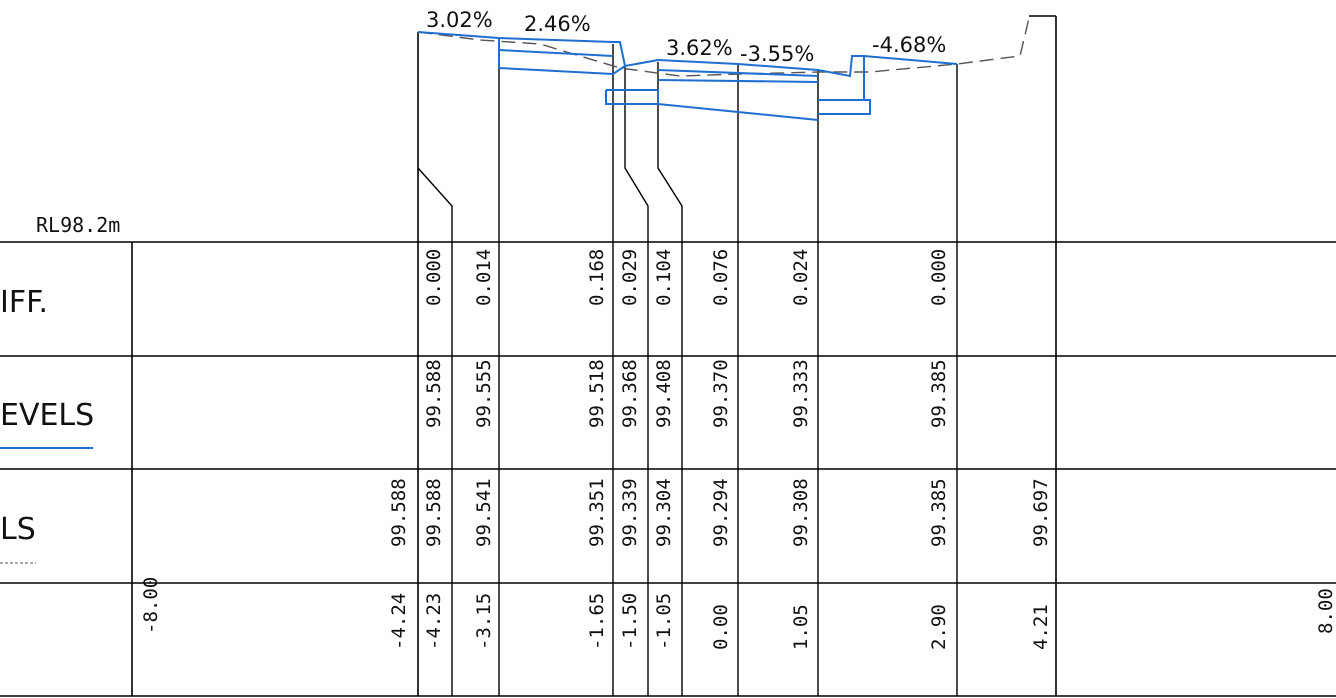  What do you see at coordinates (939, 627) in the screenshot?
I see `cell-offset: 2.90` at bounding box center [939, 627].